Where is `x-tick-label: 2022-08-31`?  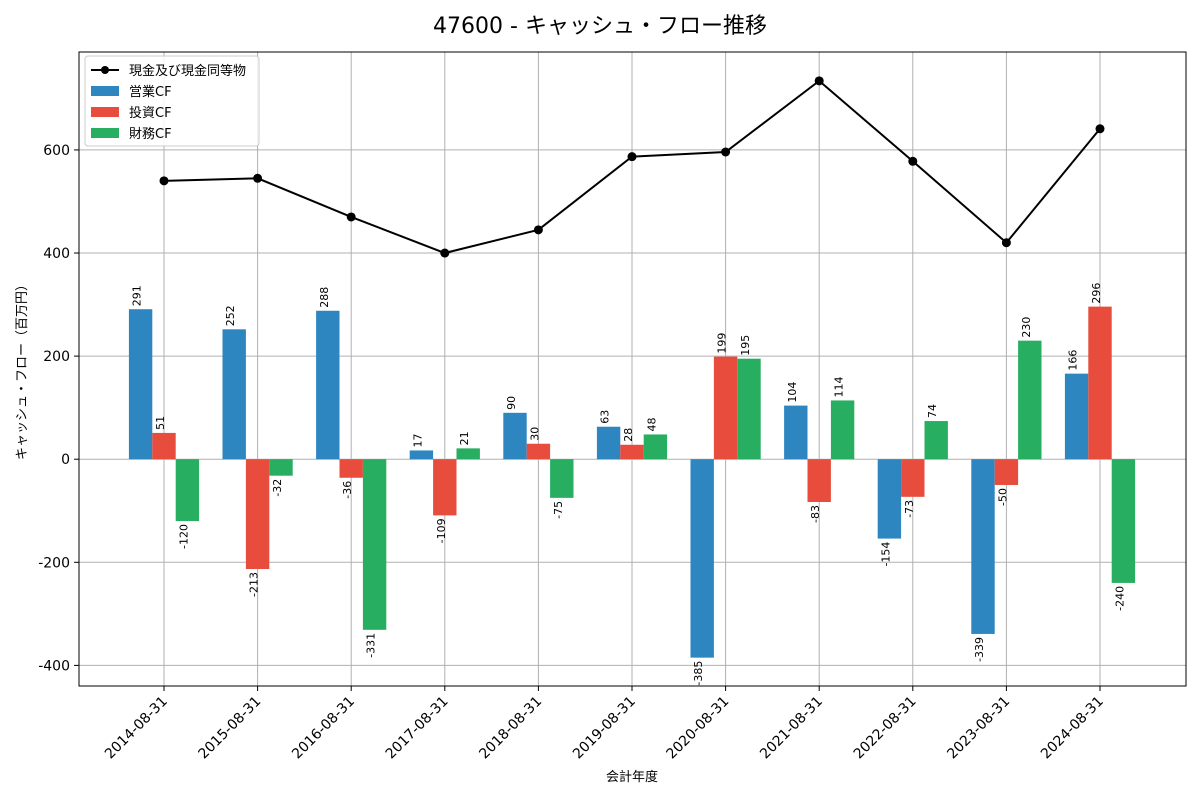 x-tick-label: 2022-08-31 is located at coordinates (885, 728).